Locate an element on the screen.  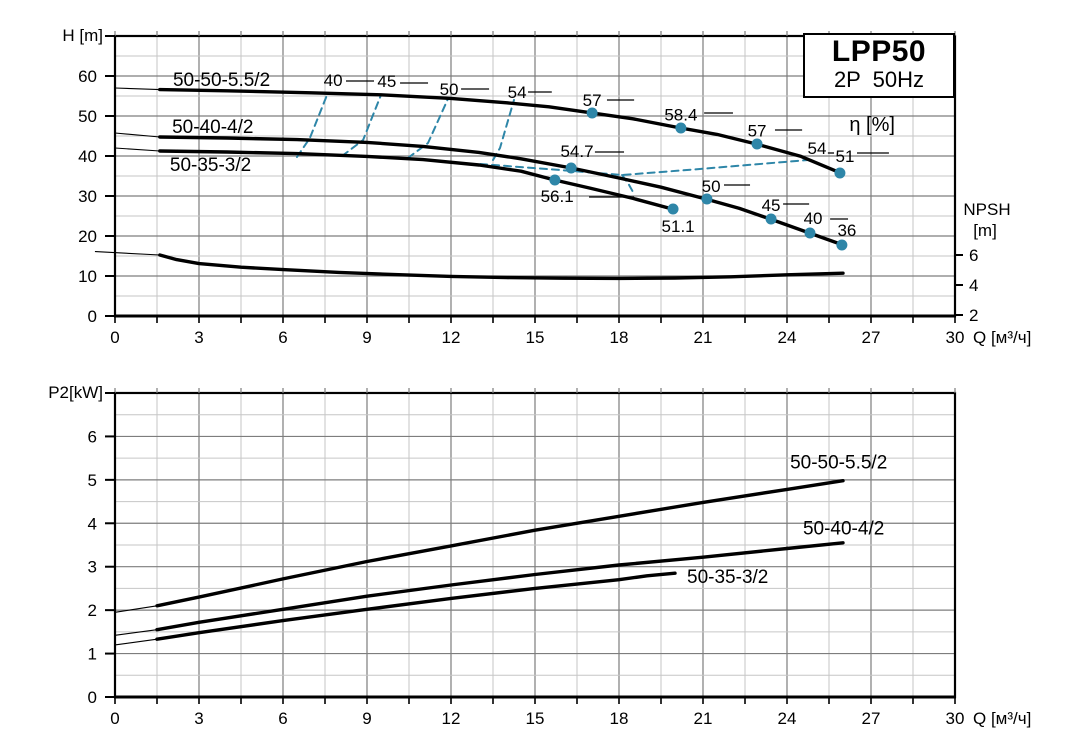
curve-lead-50-40-4/2 is located at coordinates (136, 632).